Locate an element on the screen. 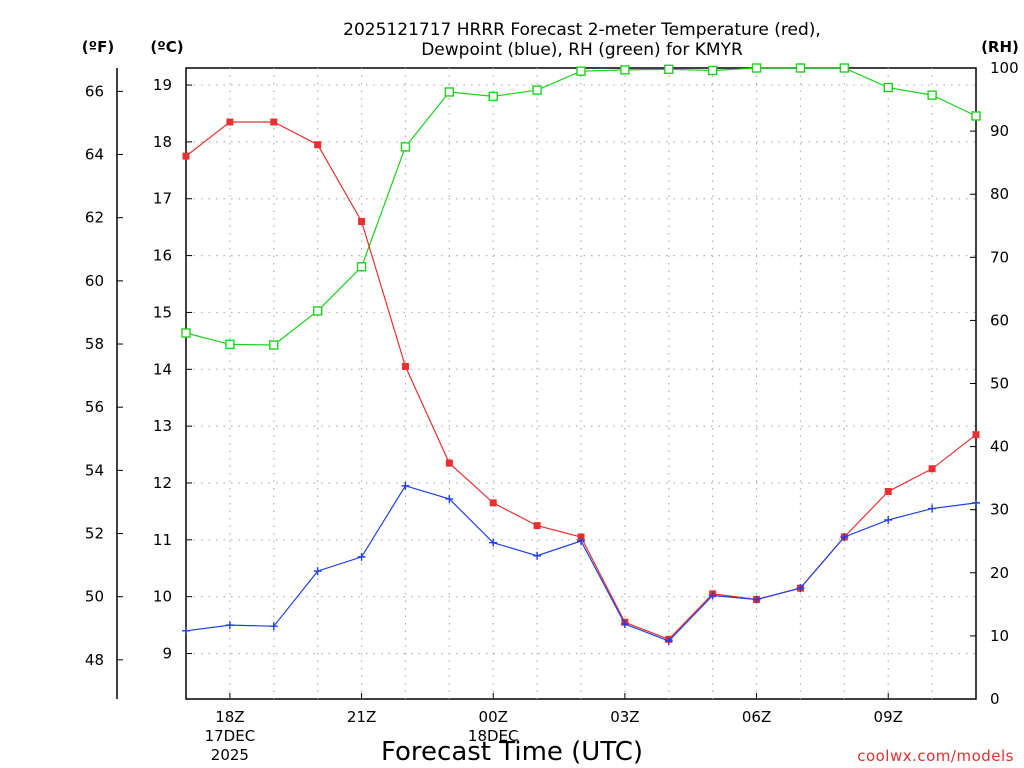 The image size is (1024, 768). fahrenheit-tick-label: 62 is located at coordinates (94, 218).